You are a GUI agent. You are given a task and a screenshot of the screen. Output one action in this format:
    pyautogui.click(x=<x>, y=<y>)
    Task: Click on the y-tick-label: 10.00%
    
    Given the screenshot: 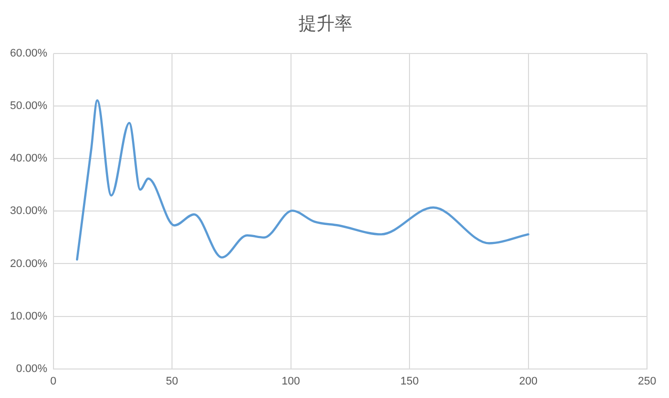 What is the action you would take?
    pyautogui.click(x=29, y=316)
    